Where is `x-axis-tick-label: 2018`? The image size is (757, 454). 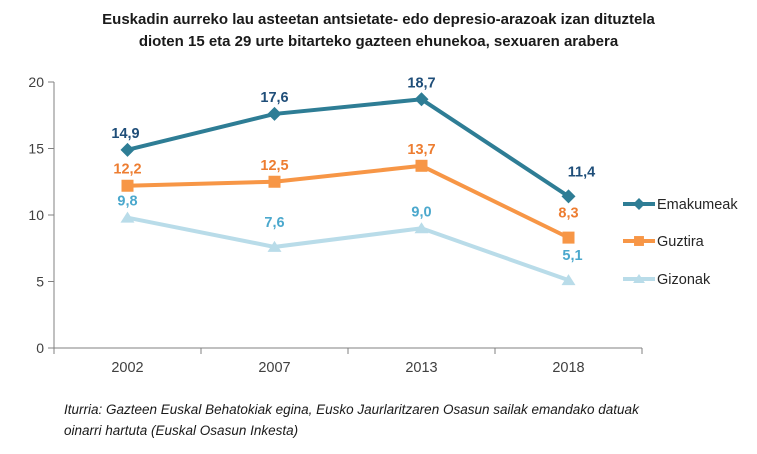 x-axis-tick-label: 2018 is located at coordinates (568, 368).